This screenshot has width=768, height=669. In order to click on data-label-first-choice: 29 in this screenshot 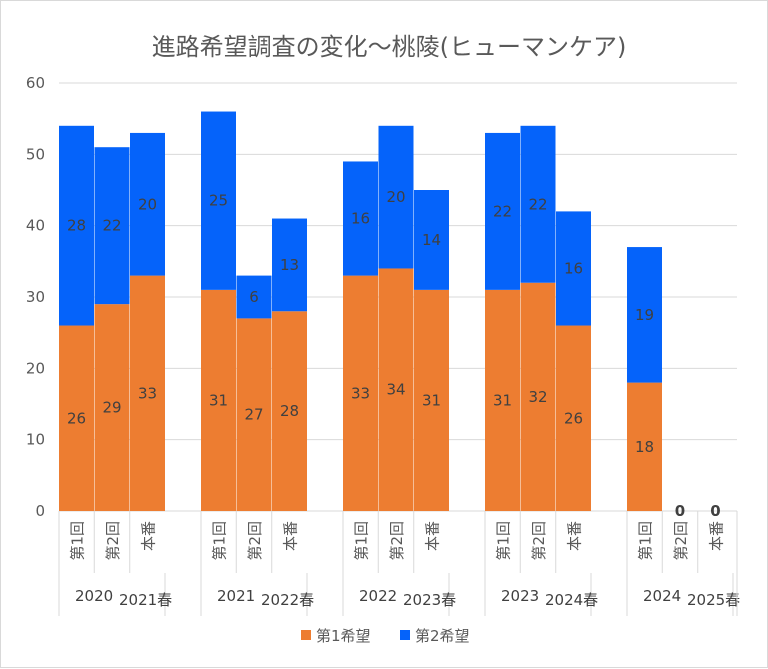, I will do `click(111, 408)`.